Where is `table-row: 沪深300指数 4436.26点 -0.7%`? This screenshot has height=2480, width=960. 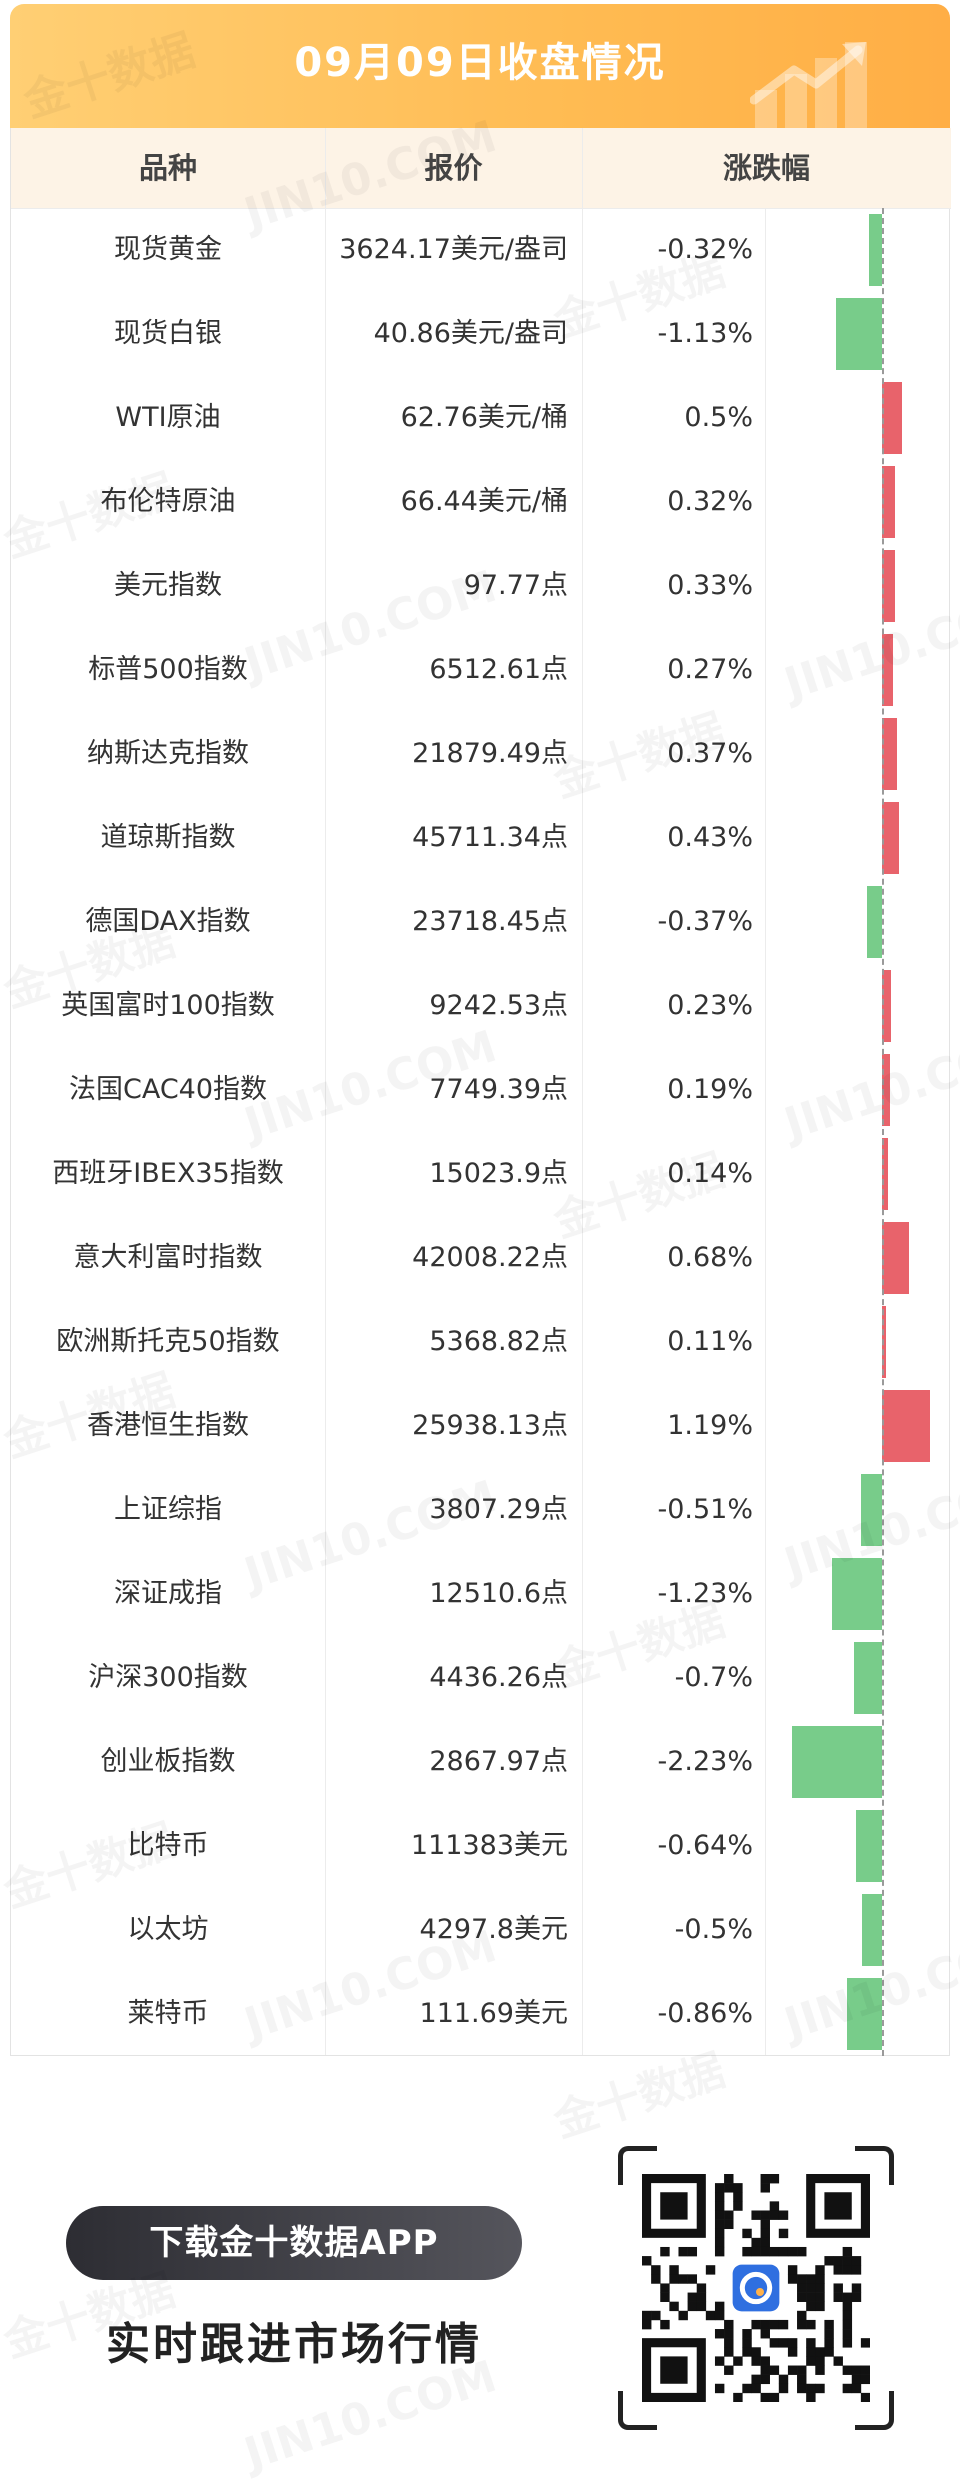
table-row: 沪深300指数 4436.26点 -0.7% is located at coordinates (481, 1678).